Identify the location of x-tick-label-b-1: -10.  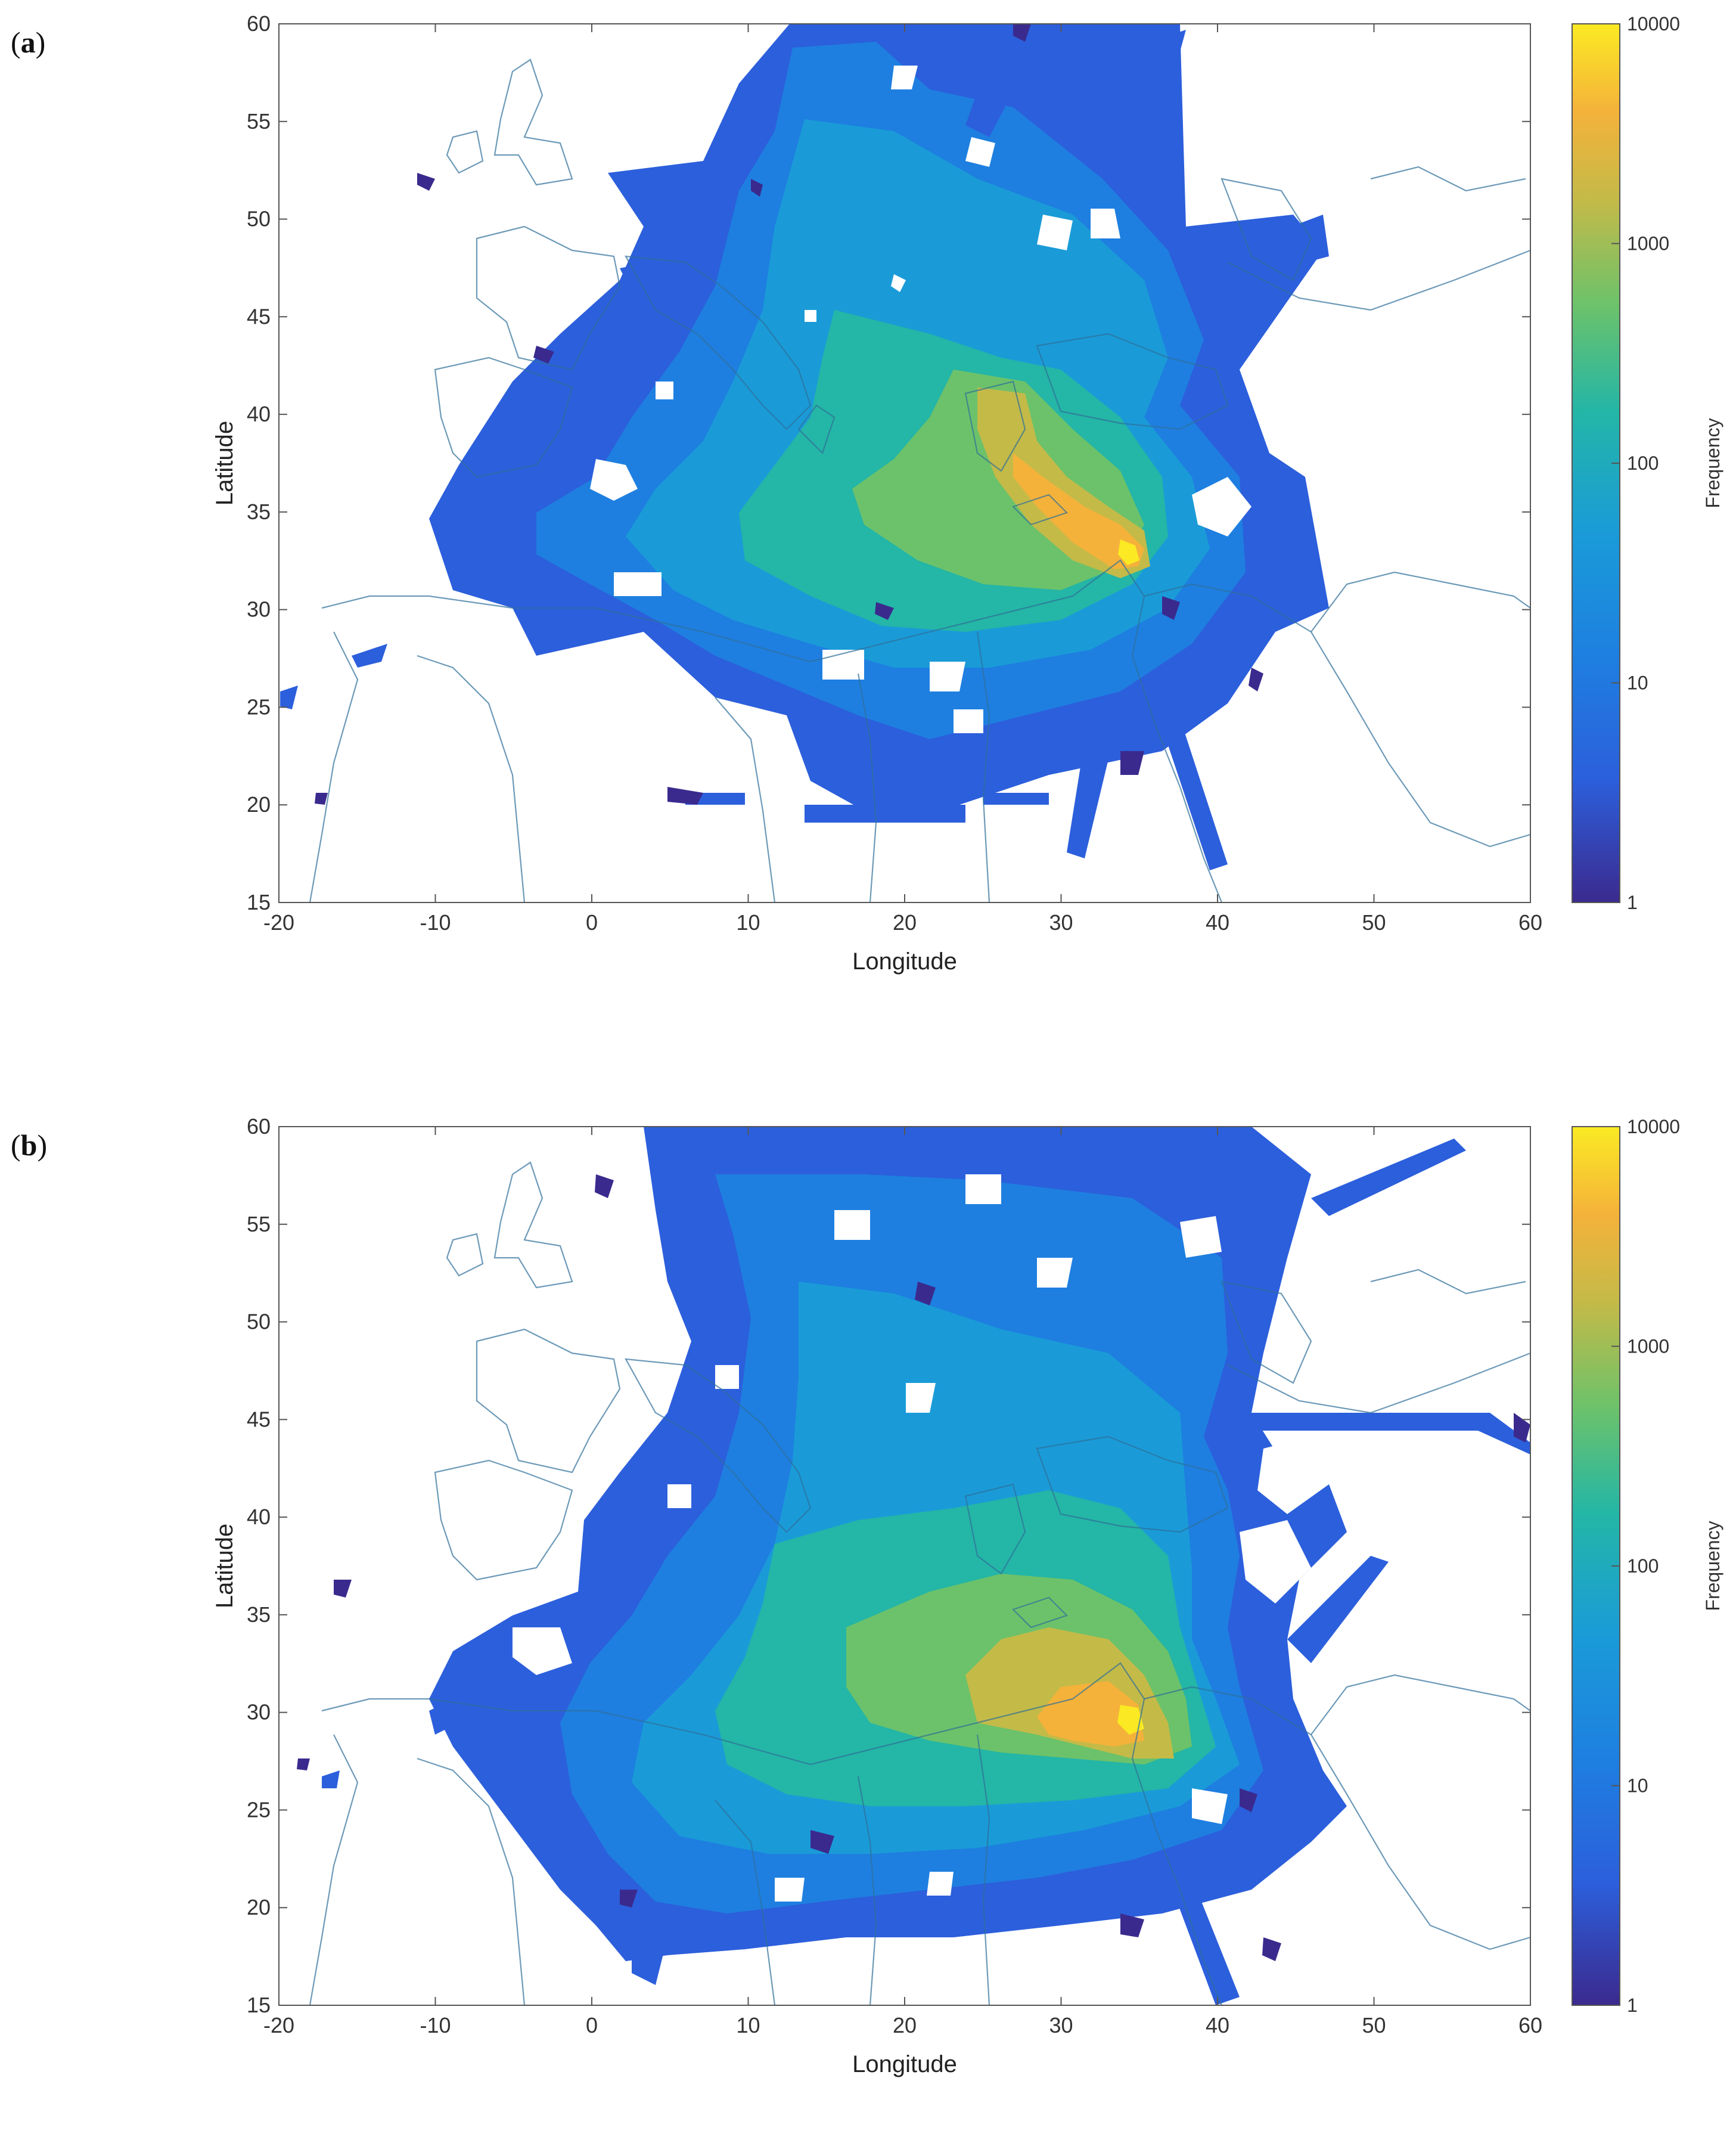
(435, 2025).